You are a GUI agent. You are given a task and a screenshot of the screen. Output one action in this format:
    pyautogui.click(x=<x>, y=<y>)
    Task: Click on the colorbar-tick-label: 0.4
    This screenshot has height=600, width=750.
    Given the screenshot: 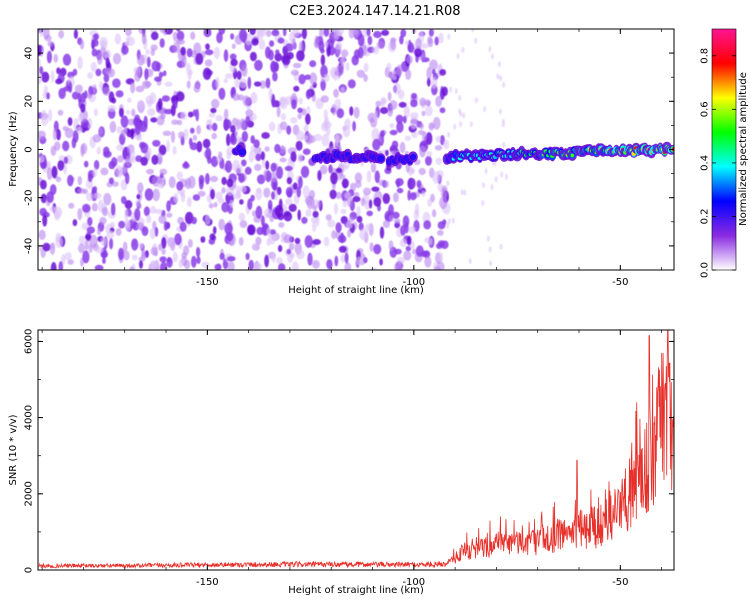 What is the action you would take?
    pyautogui.click(x=705, y=163)
    